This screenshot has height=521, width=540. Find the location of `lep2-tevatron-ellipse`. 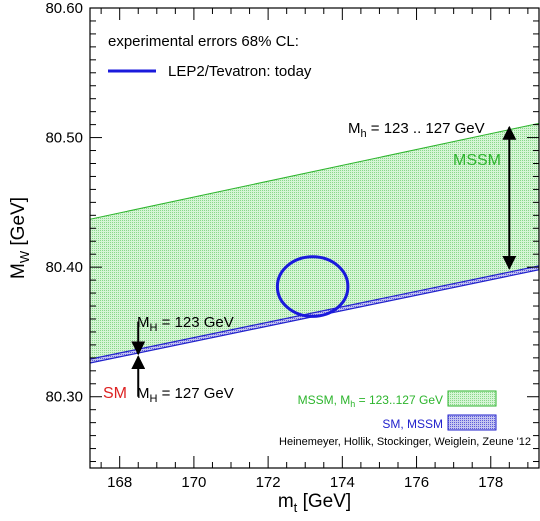

lep2-tevatron-ellipse is located at coordinates (312, 286).